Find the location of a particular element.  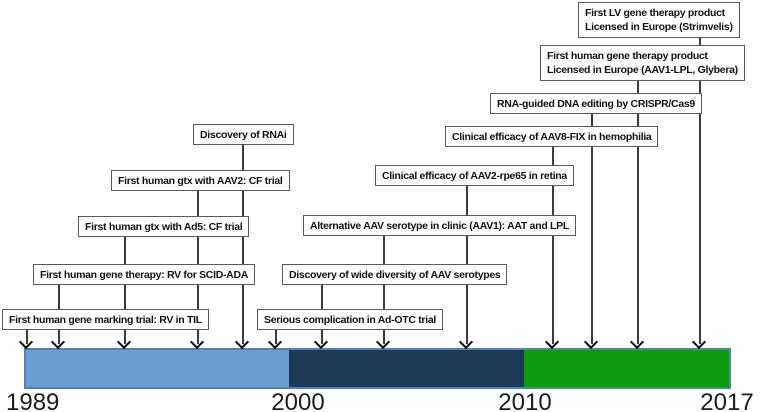

year-label-1989: 1989 is located at coordinates (33, 400).